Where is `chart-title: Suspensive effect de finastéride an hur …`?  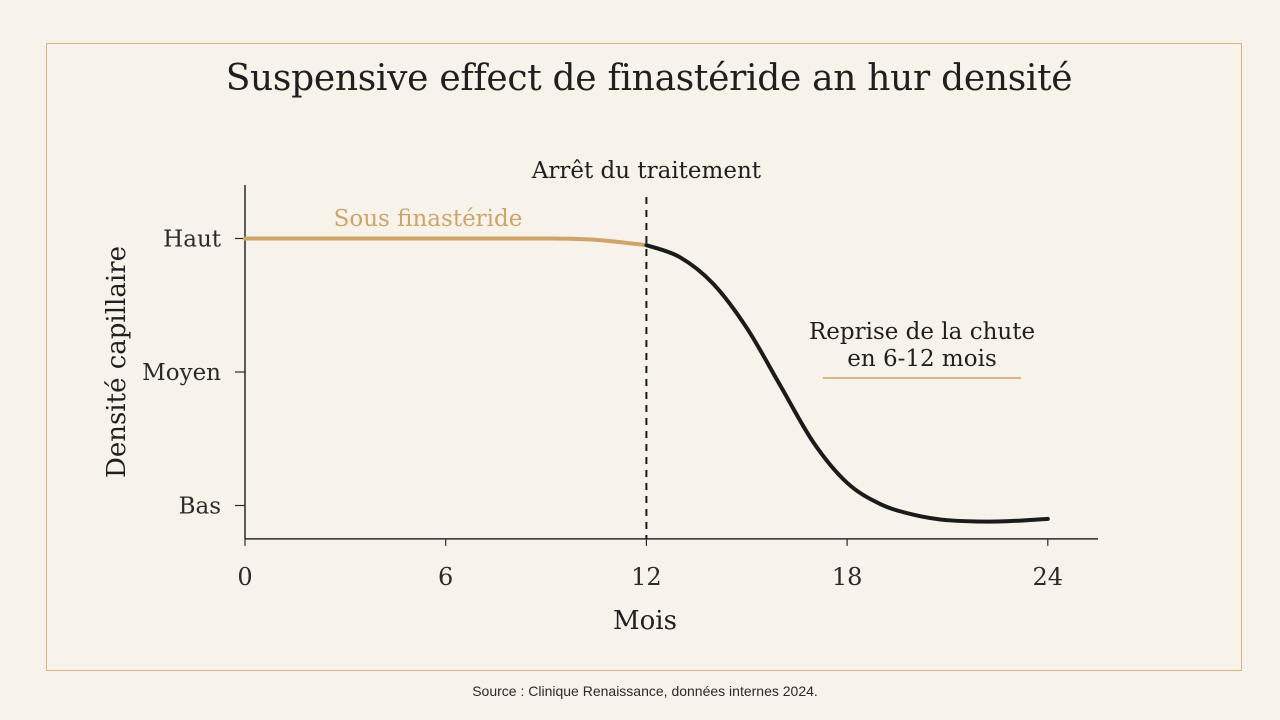
chart-title: Suspensive effect de finastéride an hur … is located at coordinates (649, 78).